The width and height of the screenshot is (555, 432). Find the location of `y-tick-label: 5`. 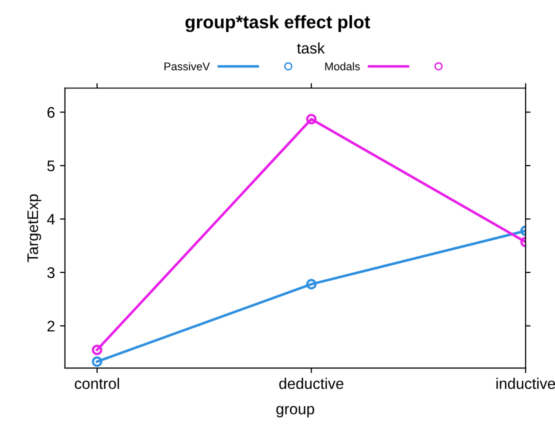

y-tick-label: 5 is located at coordinates (51, 166).